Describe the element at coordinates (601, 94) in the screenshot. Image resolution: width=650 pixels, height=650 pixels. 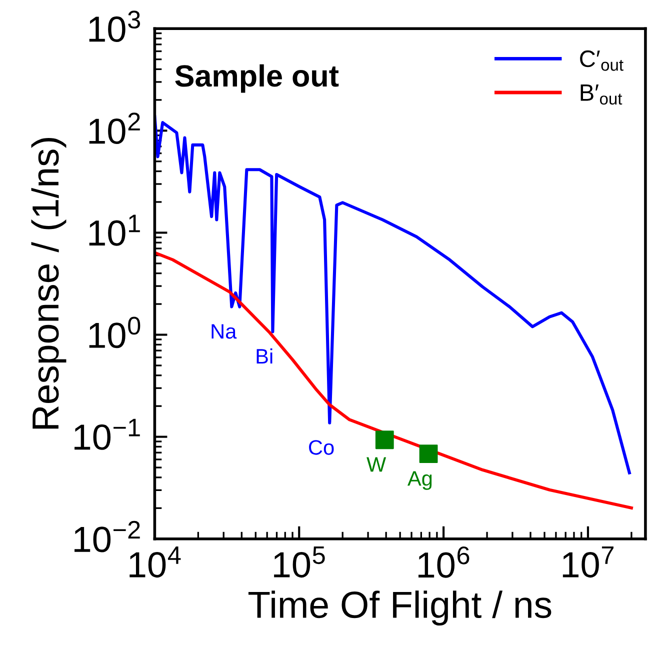
I see `legend-label: B′$_{out}$` at that location.